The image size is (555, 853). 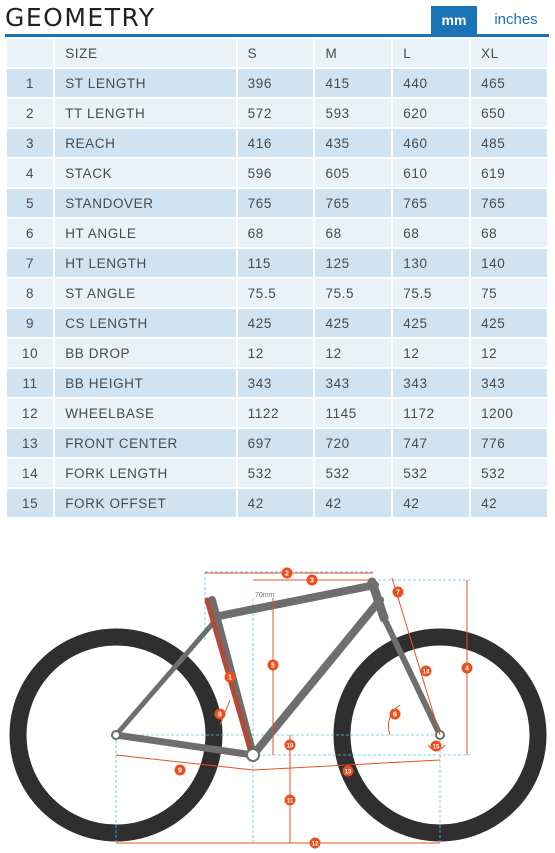 What do you see at coordinates (253, 755) in the screenshot?
I see `bottom-bracket` at bounding box center [253, 755].